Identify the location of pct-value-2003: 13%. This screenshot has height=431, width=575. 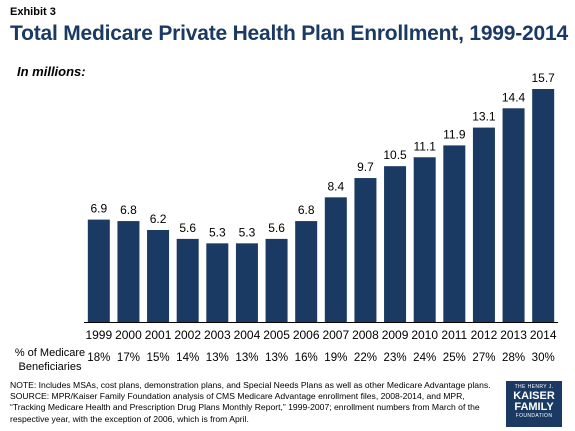
(217, 358).